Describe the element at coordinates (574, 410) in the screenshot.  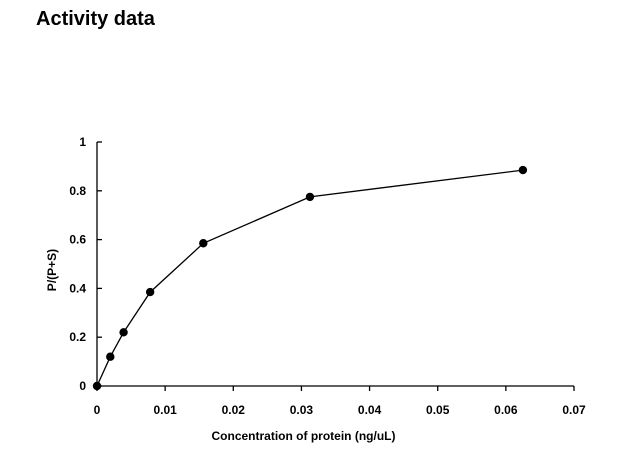
I see `x-tick-label: 0.07` at that location.